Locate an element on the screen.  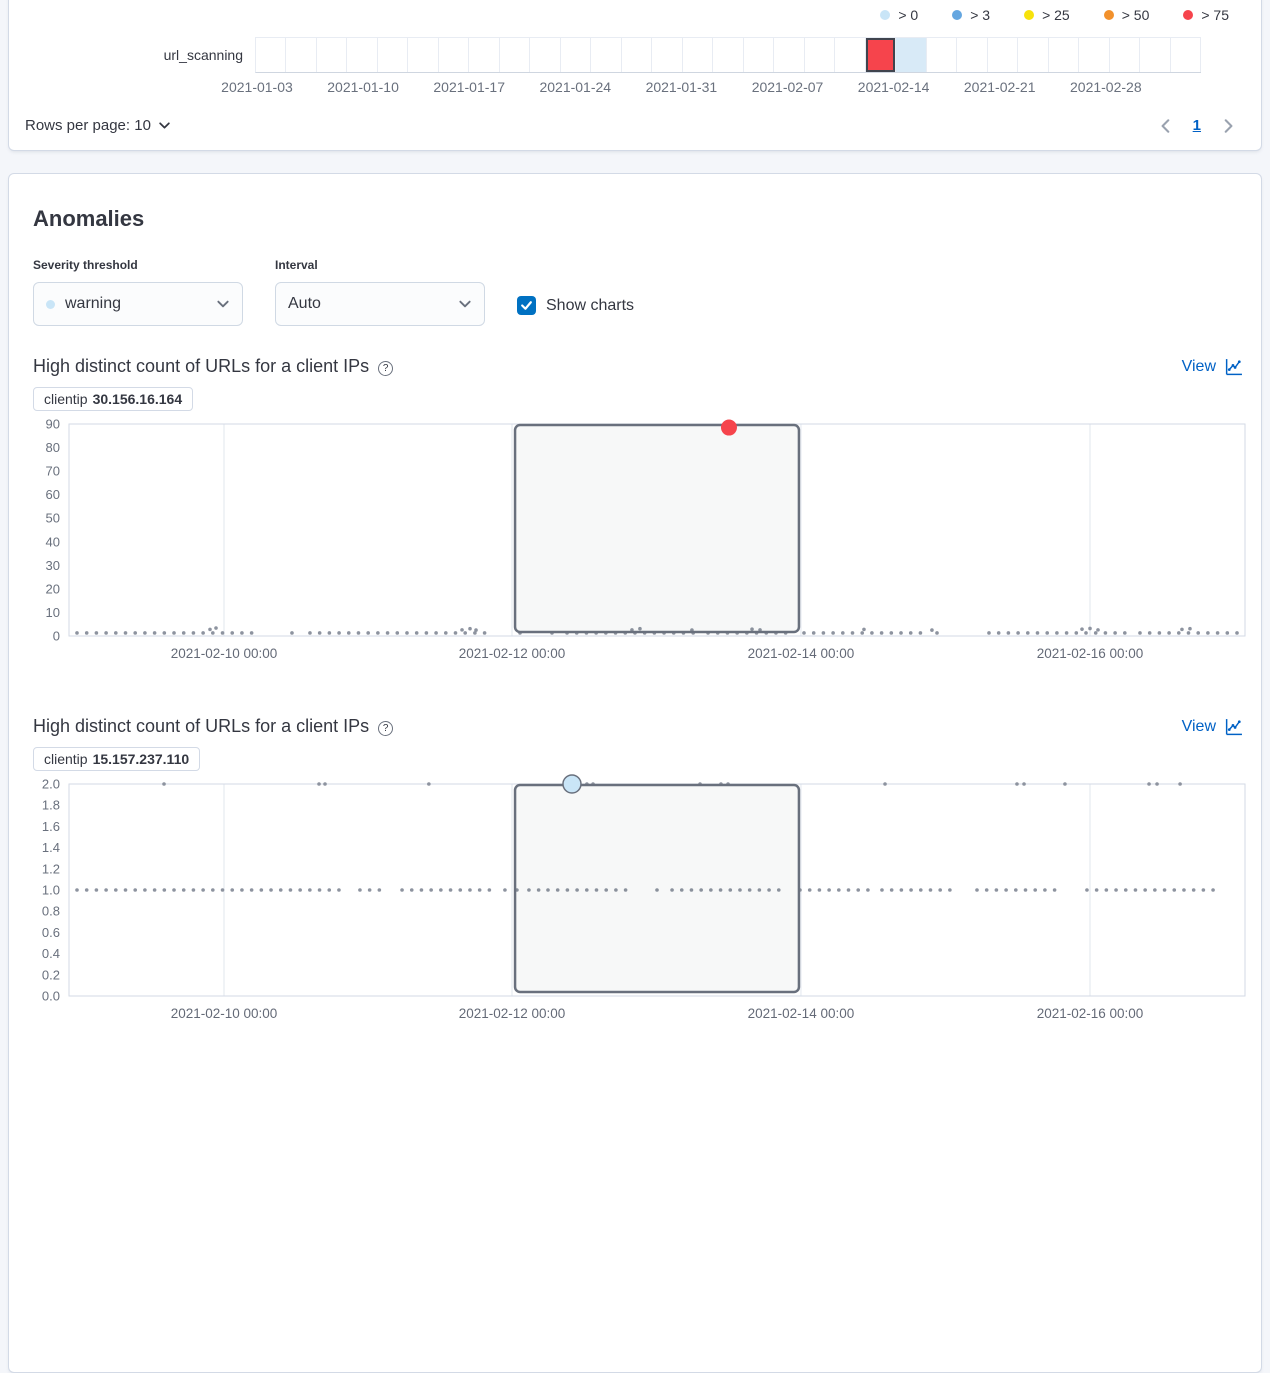
swimlane-axis-label: 2021-01-31 is located at coordinates (681, 87).